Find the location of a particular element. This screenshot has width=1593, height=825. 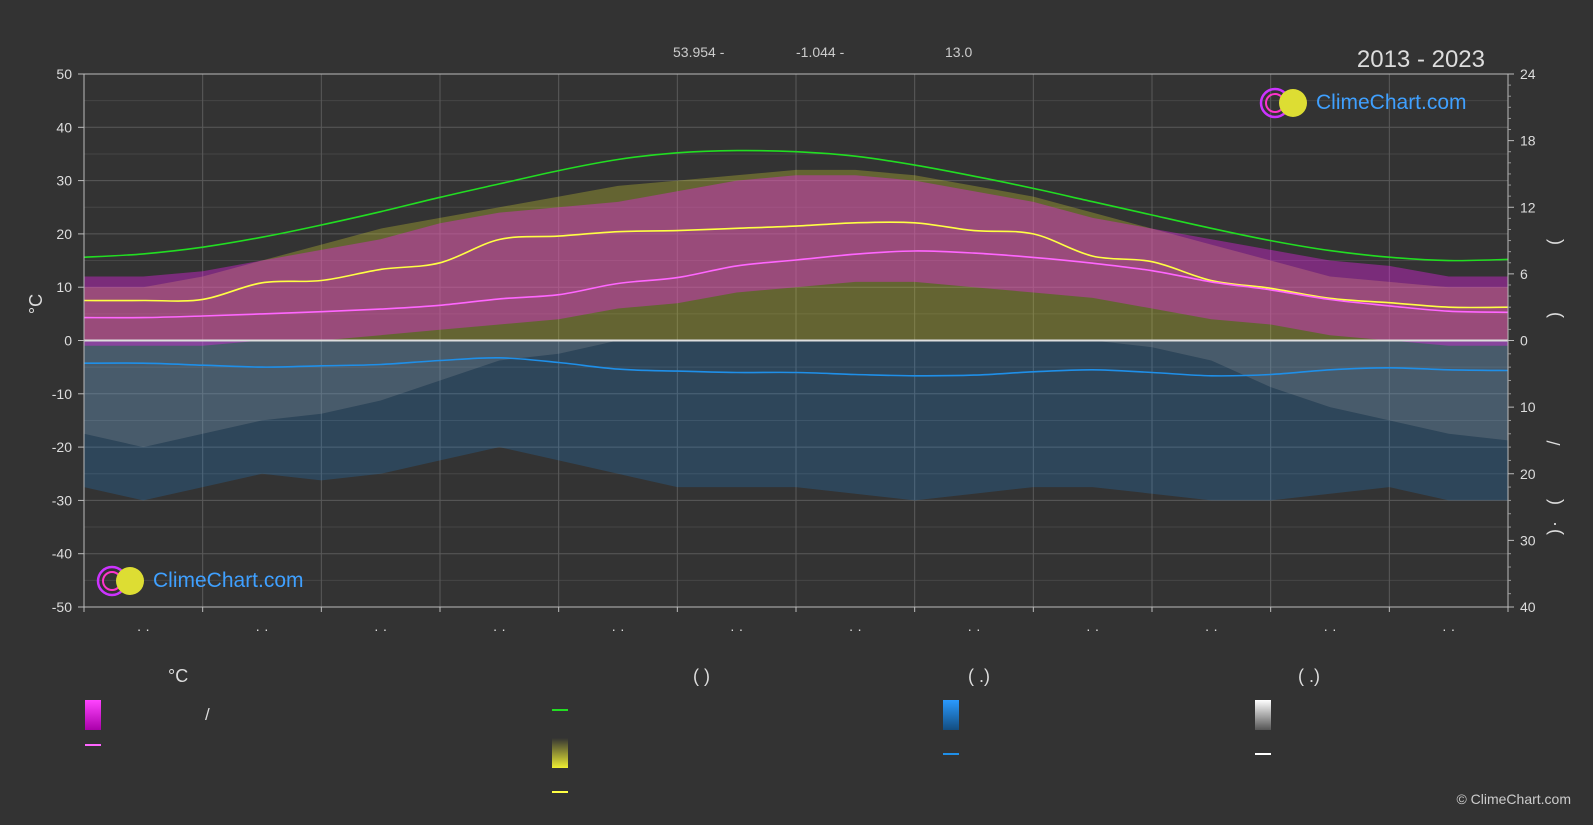

period-label: 2013 - 2023 is located at coordinates (1420, 59).